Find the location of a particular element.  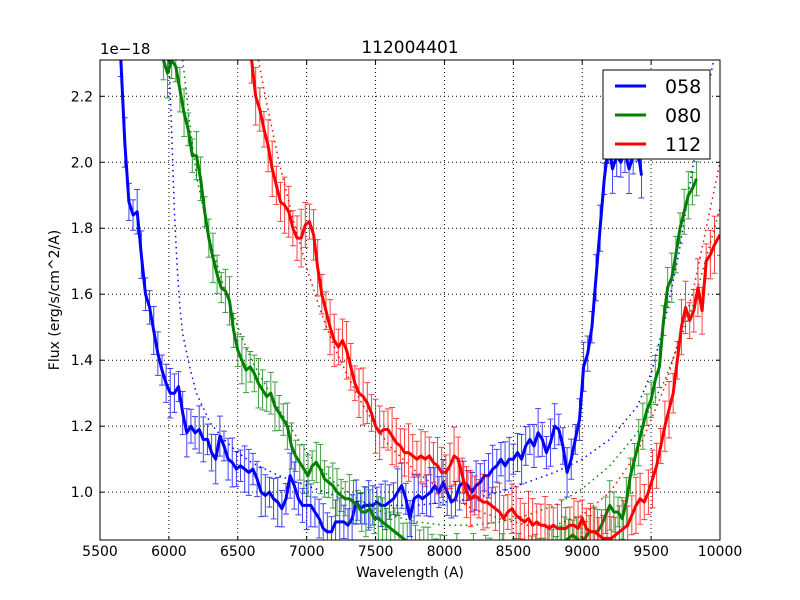

legend-item-112: 112 is located at coordinates (658, 145).